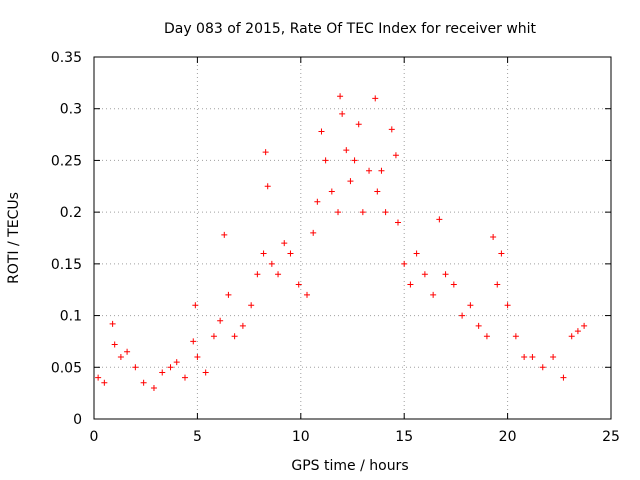 The image size is (640, 480). Describe the element at coordinates (66, 161) in the screenshot. I see `y-tick-label: 0.25` at that location.